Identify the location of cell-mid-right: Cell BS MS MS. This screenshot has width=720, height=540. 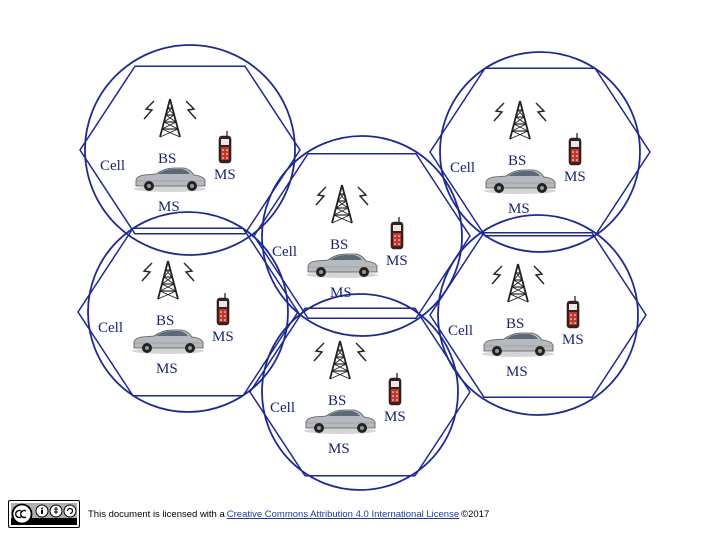
(538, 315).